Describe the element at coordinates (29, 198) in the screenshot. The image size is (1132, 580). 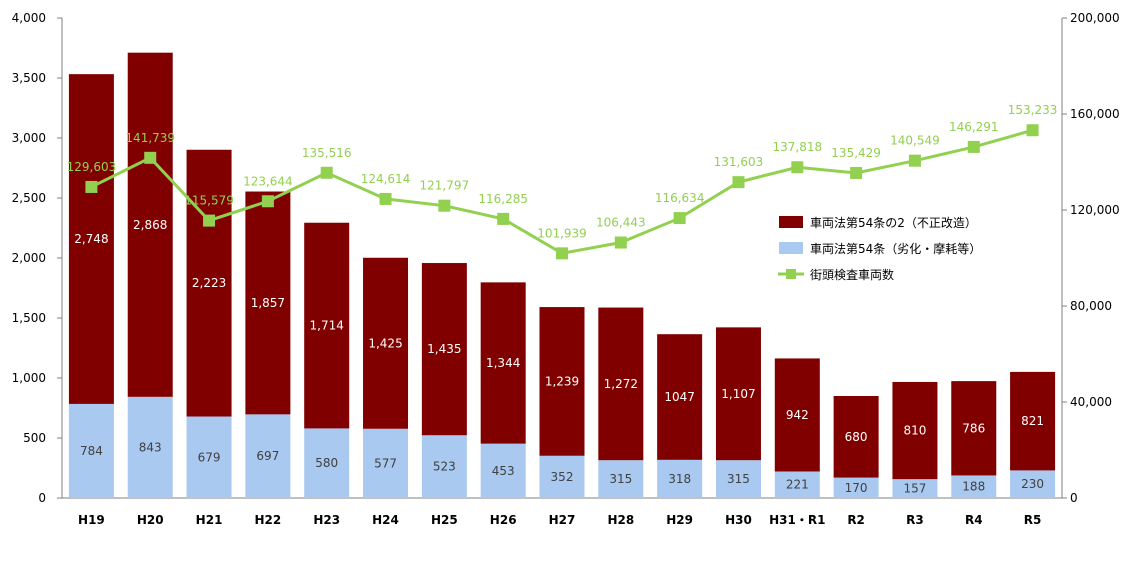
I see `left-tick-label: 2,500` at that location.